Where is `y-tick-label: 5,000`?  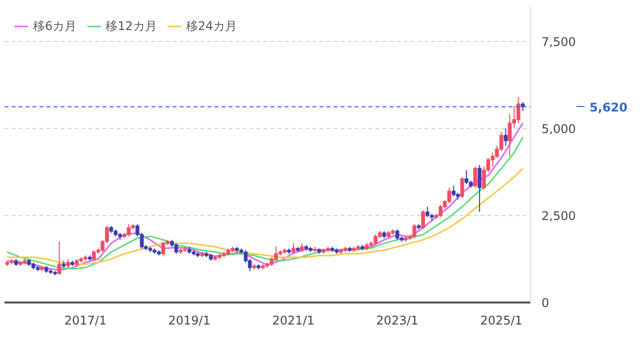
y-tick-label: 5,000 is located at coordinates (559, 129).